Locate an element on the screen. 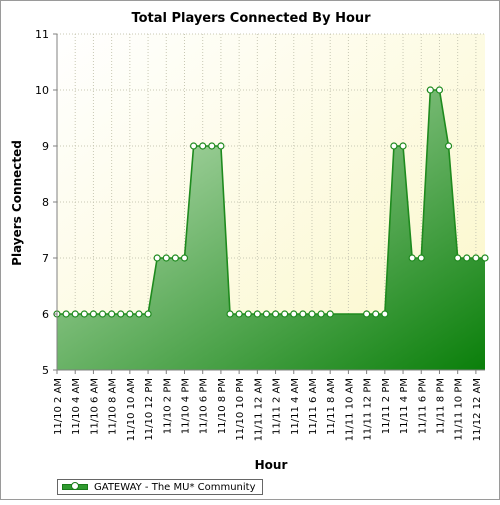 The image size is (500, 505). x-tick-label: 11/11 6 AM is located at coordinates (313, 406).